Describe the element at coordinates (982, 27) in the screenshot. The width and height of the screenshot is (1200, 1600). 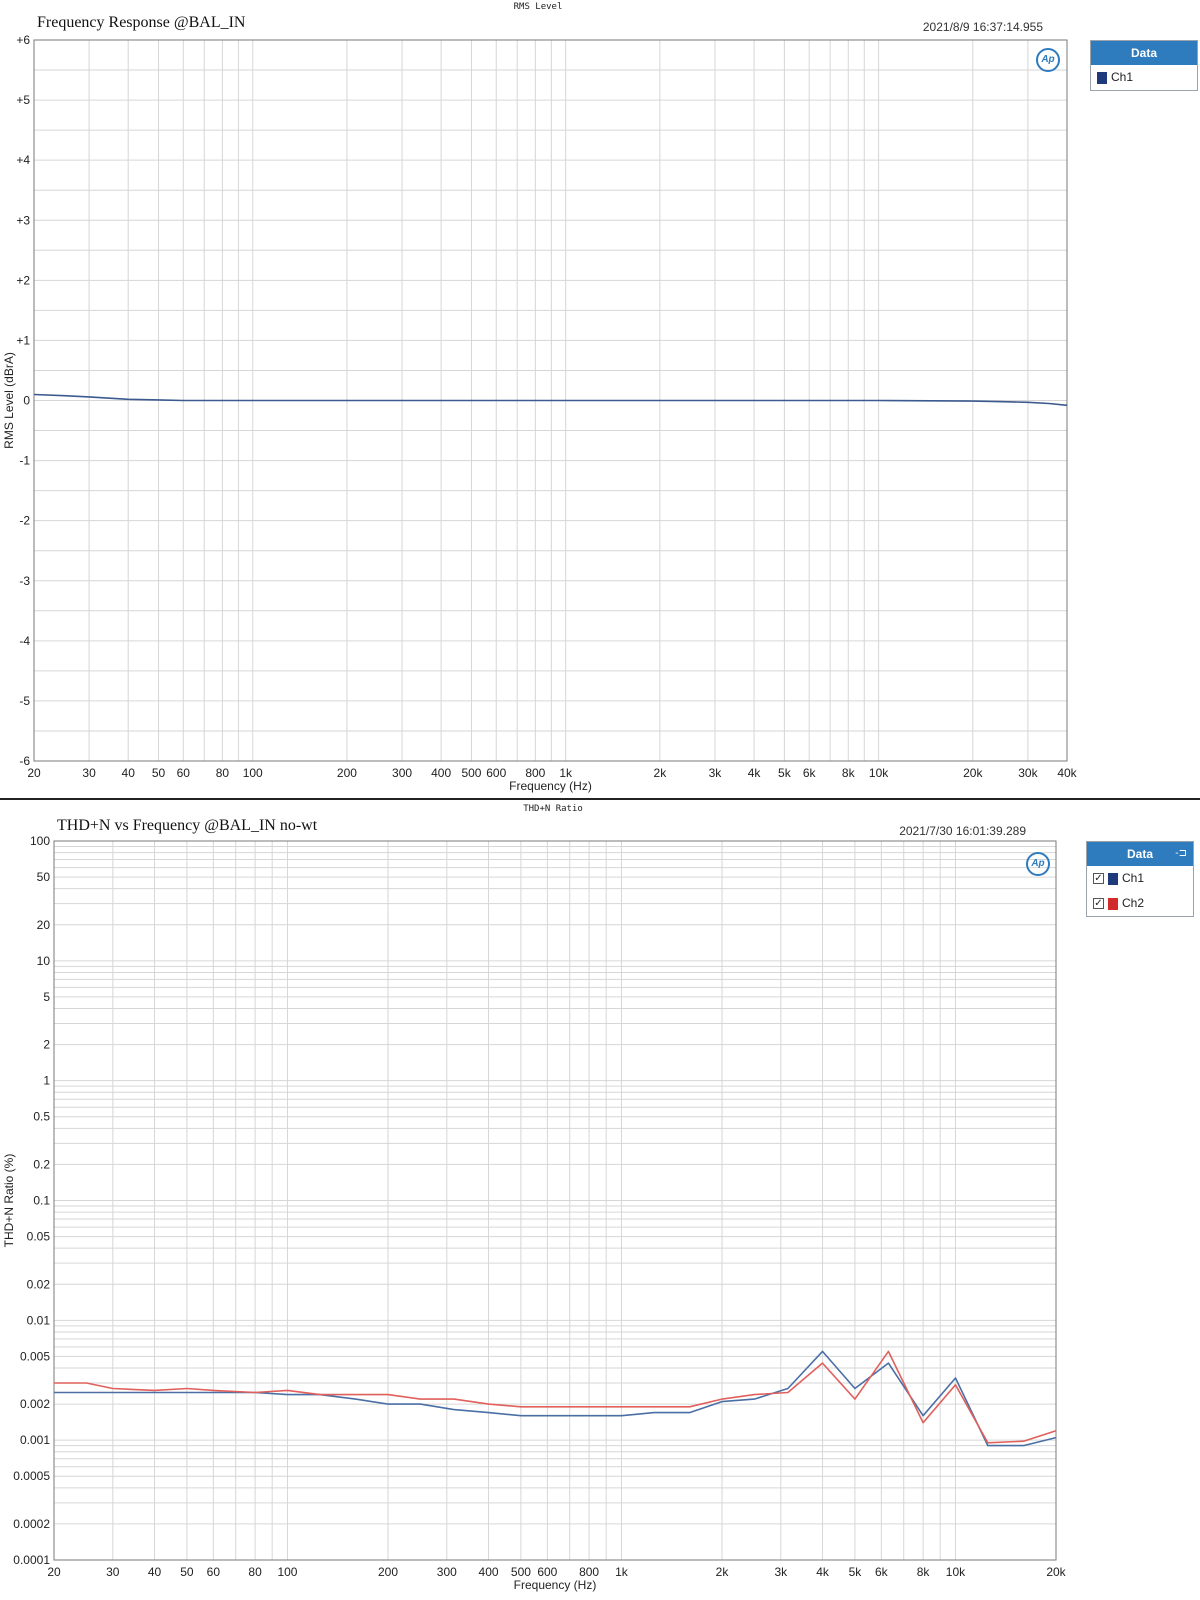
I see `chart-timestamp: 2021/8/9 16:37:14.955` at that location.